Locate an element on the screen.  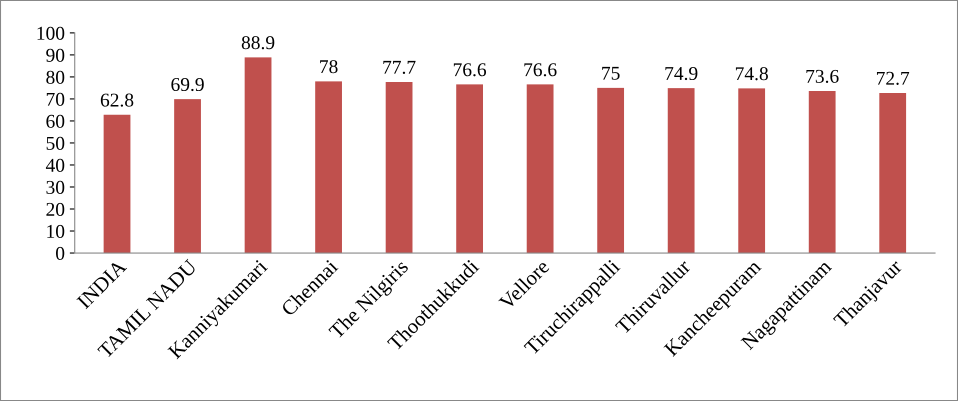
y-tick-label: 70 is located at coordinates (55, 99).